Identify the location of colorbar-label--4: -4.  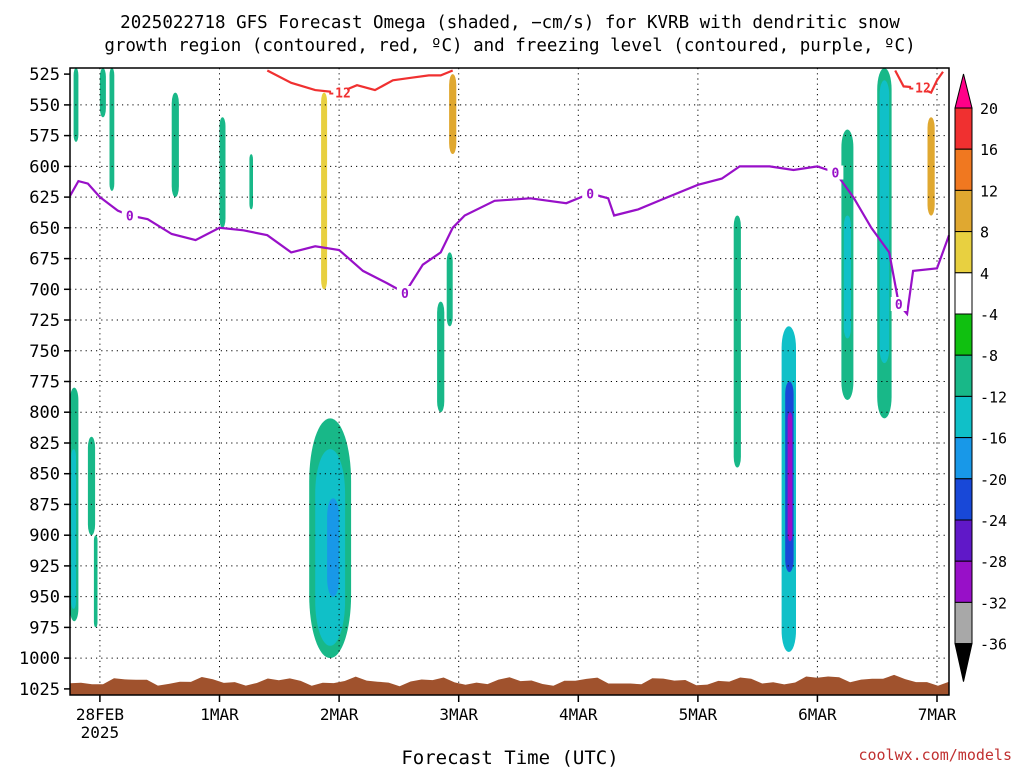
(989, 315).